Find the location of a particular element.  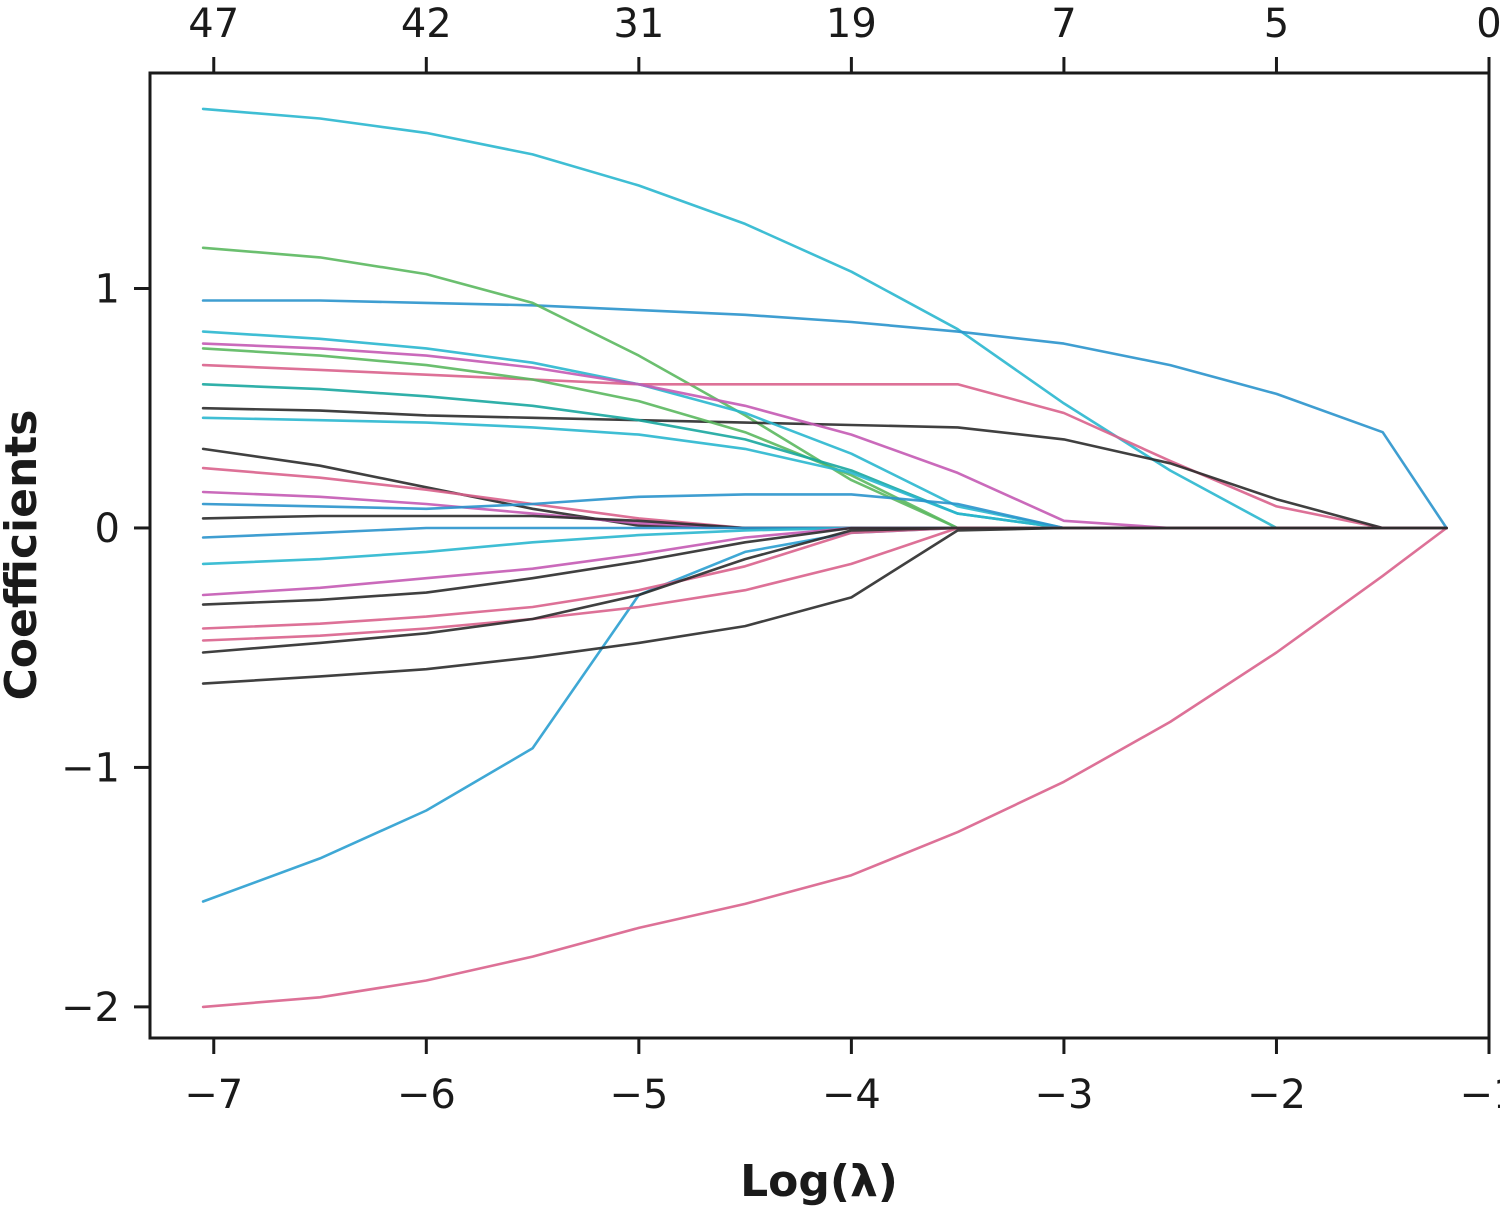

x-tick-label: −4 is located at coordinates (851, 1095).